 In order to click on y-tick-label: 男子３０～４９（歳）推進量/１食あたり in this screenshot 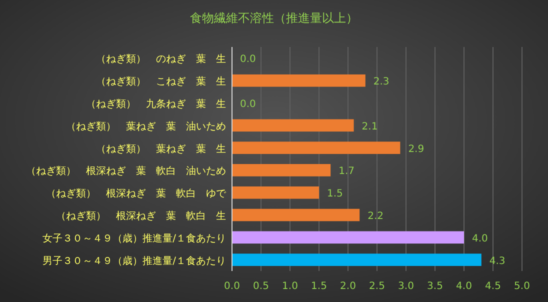, I will do `click(134, 260)`.